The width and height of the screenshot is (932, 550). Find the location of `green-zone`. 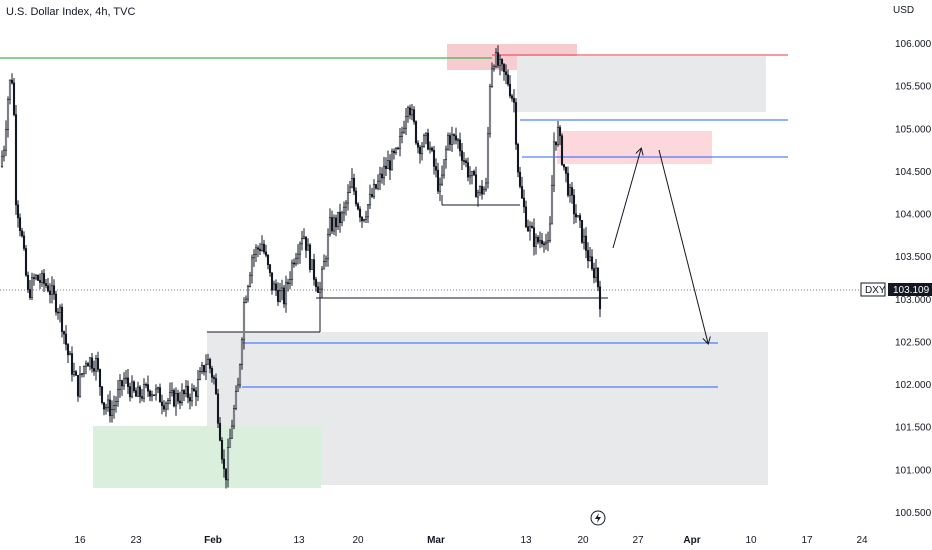

green-zone is located at coordinates (207, 457).